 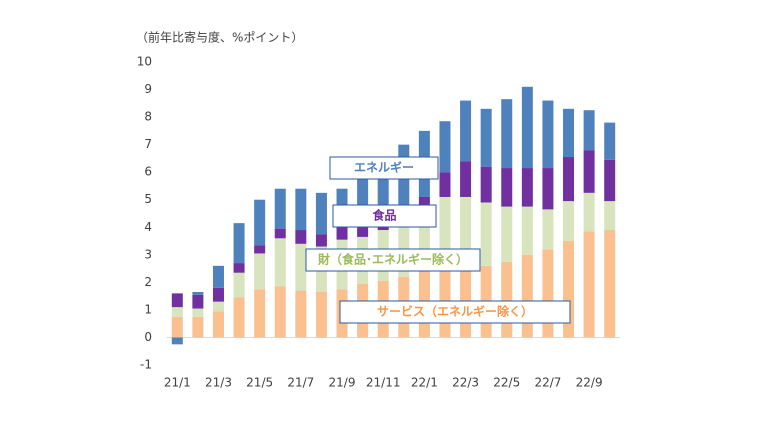 I want to click on x-tick-label: 22/1, so click(x=424, y=383).